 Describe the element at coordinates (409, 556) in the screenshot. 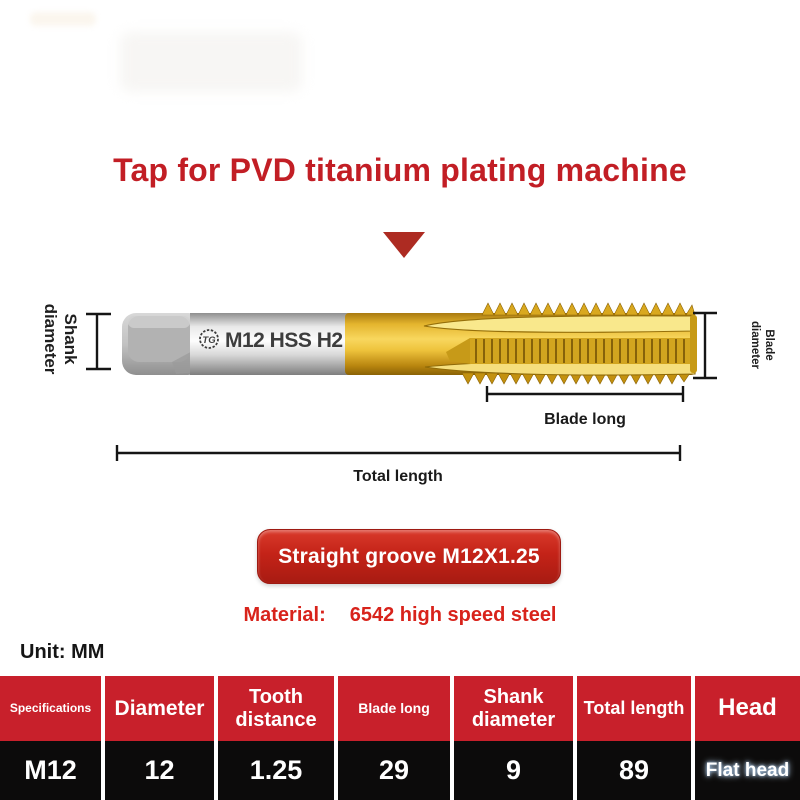

I see `spec-button: Straight groove M12X1.25` at that location.